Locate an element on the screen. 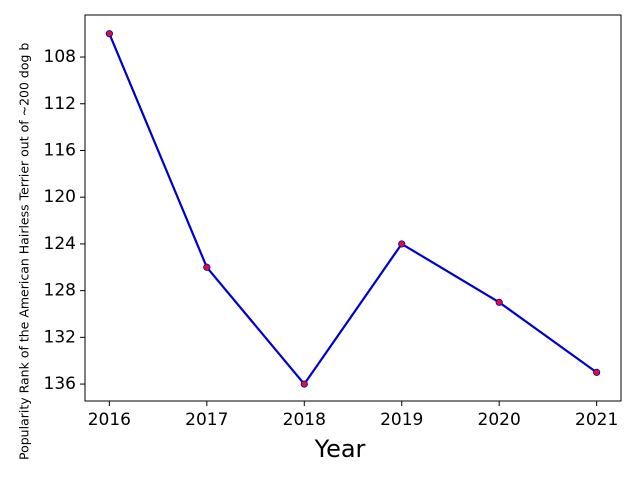  y-tick-label: 112 is located at coordinates (60, 104).